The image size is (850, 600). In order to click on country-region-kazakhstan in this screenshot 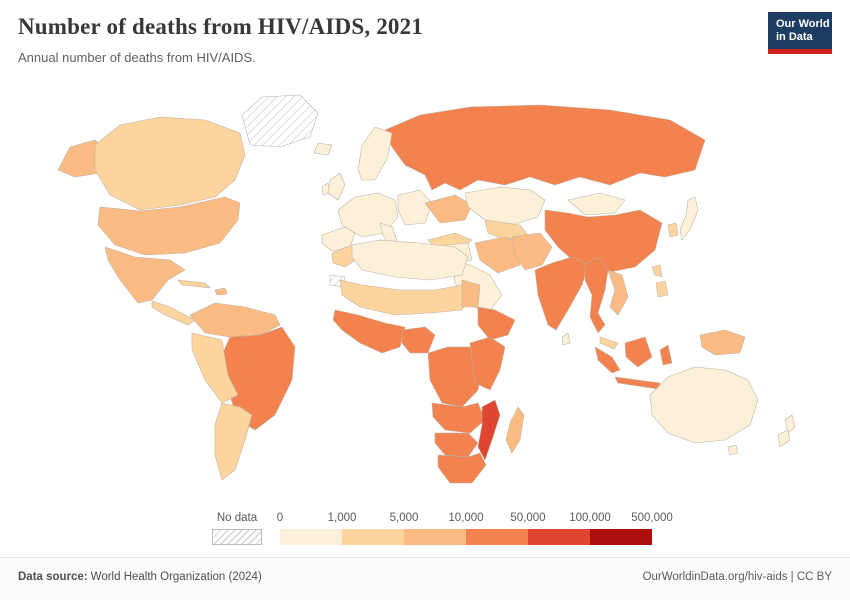, I will do `click(505, 206)`.